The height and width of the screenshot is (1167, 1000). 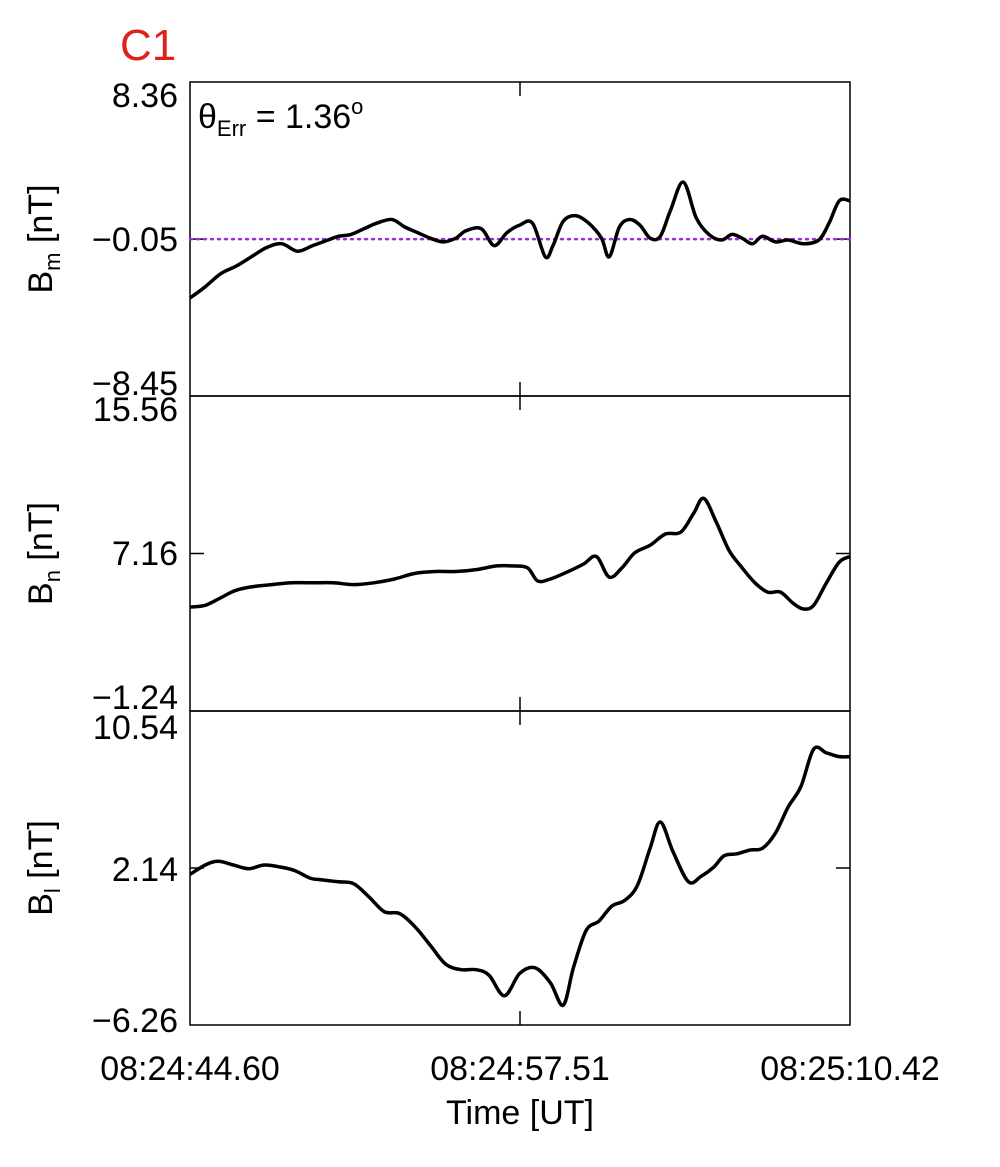 What do you see at coordinates (850, 1069) in the screenshot?
I see `x-tick-label: 08:25:10.42` at bounding box center [850, 1069].